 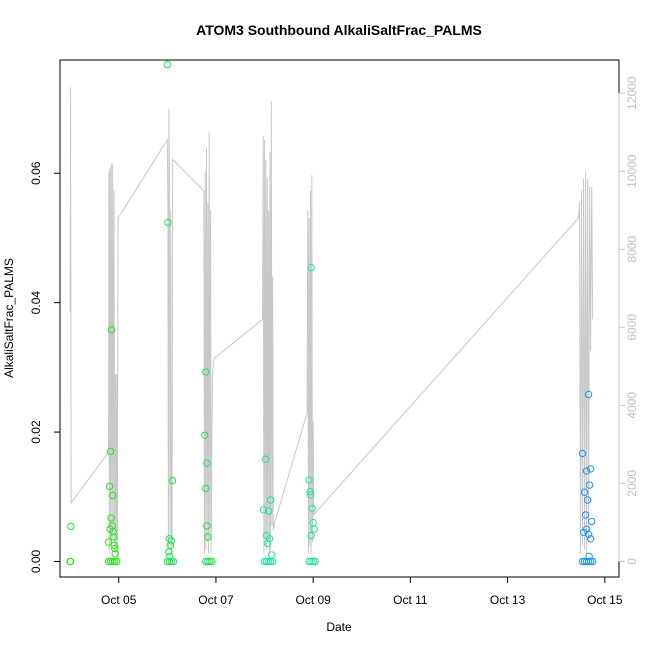 I want to click on y2-tick-label: 4000, so click(x=632, y=405).